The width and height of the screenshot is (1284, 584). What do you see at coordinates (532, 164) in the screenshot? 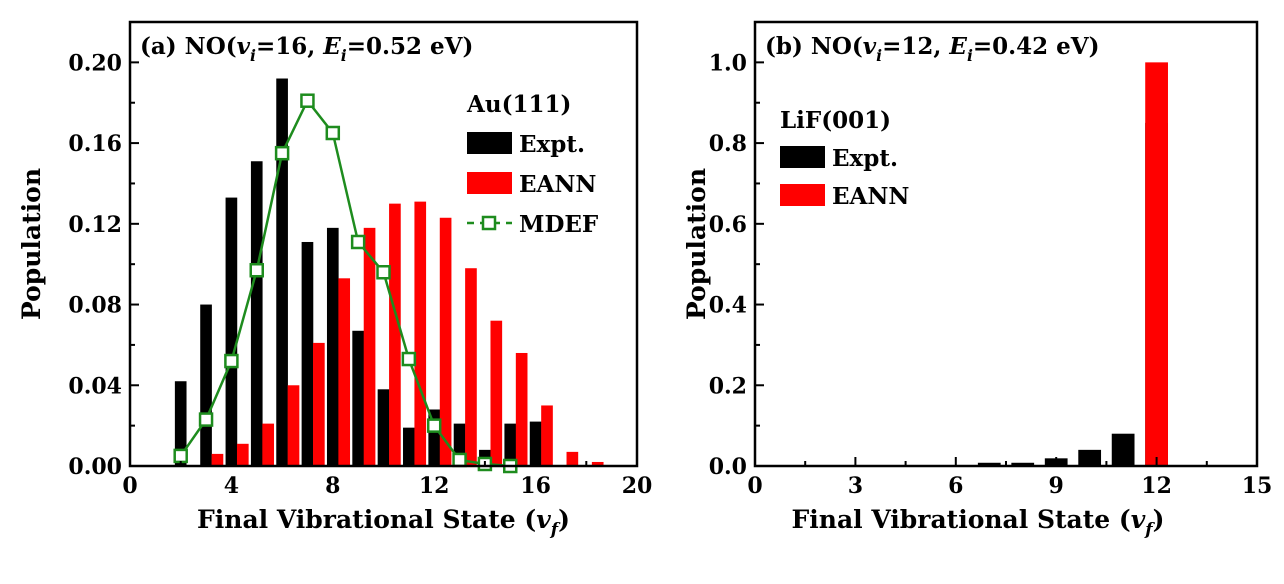
I see `legend: Au(111) Expt. EANN MDEF` at bounding box center [532, 164].